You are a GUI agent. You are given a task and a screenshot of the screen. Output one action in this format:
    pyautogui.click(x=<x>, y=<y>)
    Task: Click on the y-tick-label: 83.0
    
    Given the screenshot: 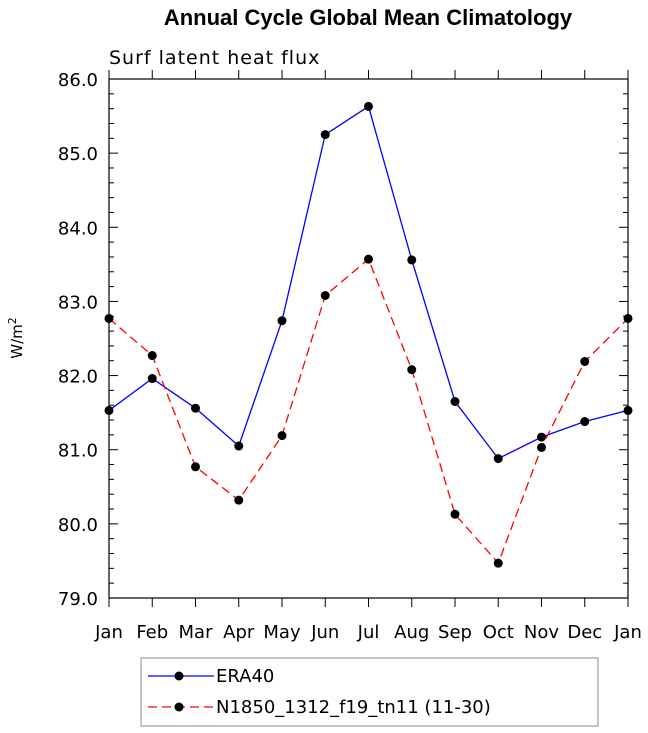 What is the action you would take?
    pyautogui.click(x=78, y=302)
    